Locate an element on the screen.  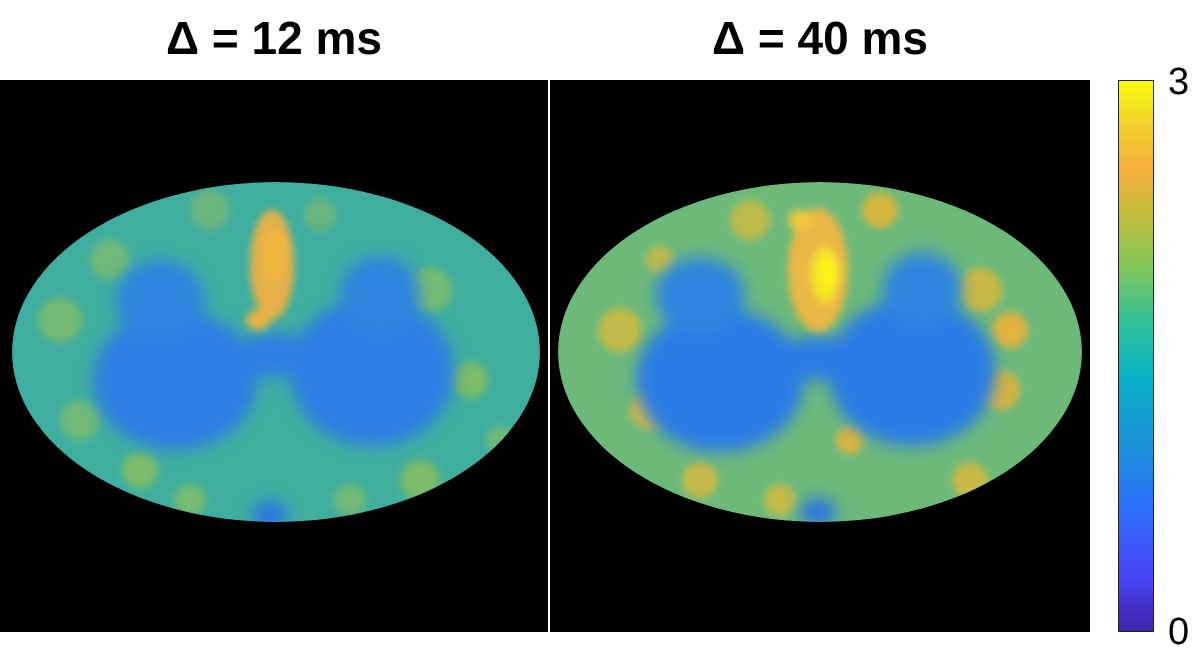
colorbar is located at coordinates (1136, 356).